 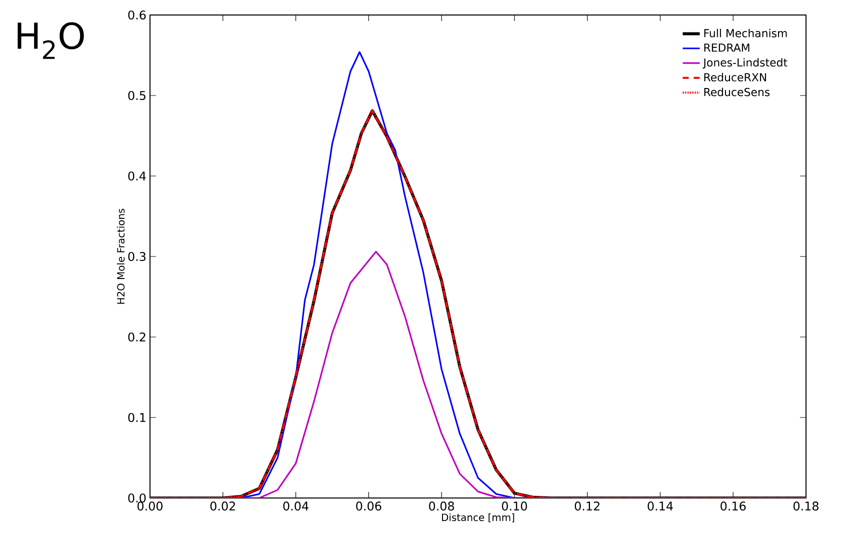 I want to click on y-tick-label: 0.1, so click(x=137, y=417).